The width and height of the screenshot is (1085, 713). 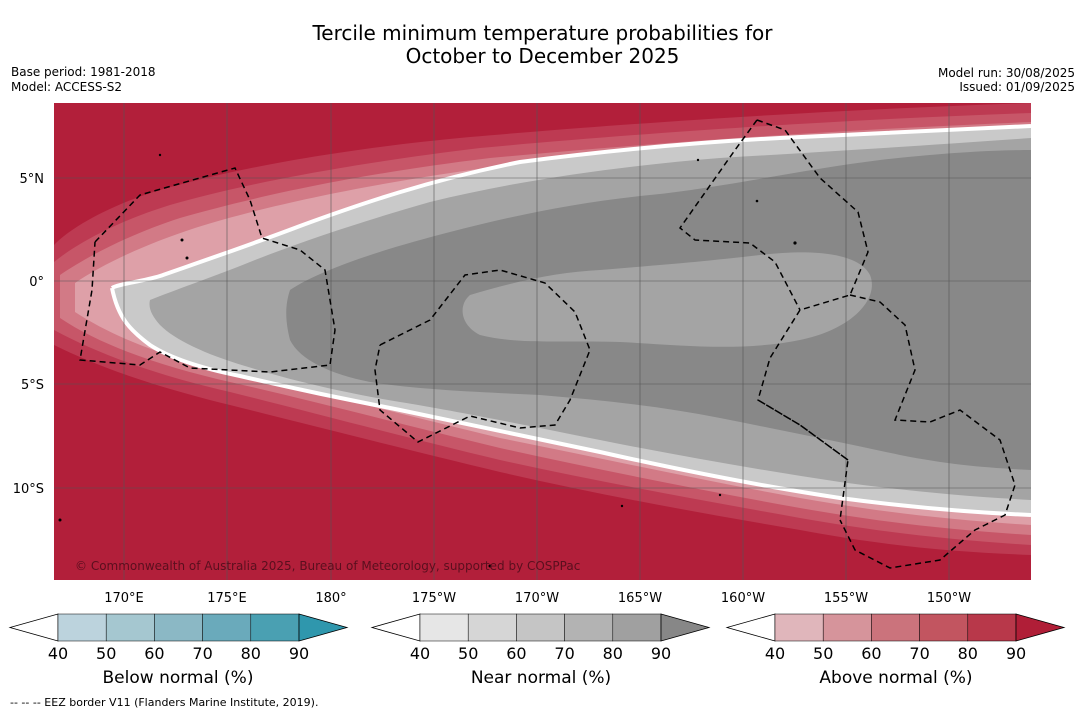 I want to click on longitude-label: 170°E, so click(x=124, y=598).